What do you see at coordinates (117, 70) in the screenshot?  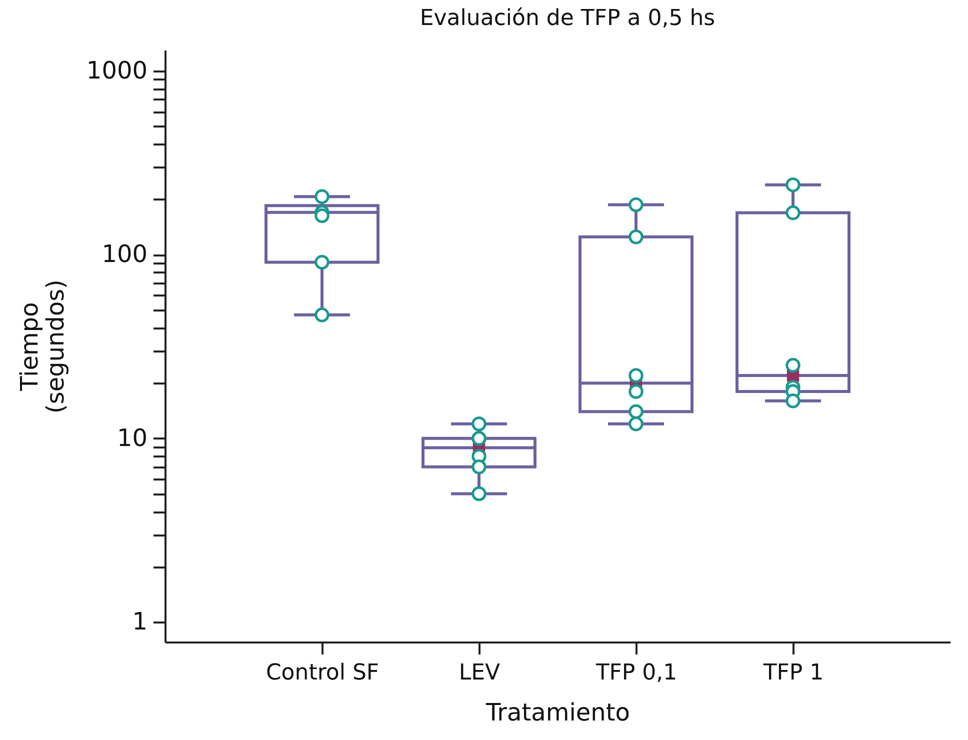 I see `y-tick-label: 1000` at bounding box center [117, 70].